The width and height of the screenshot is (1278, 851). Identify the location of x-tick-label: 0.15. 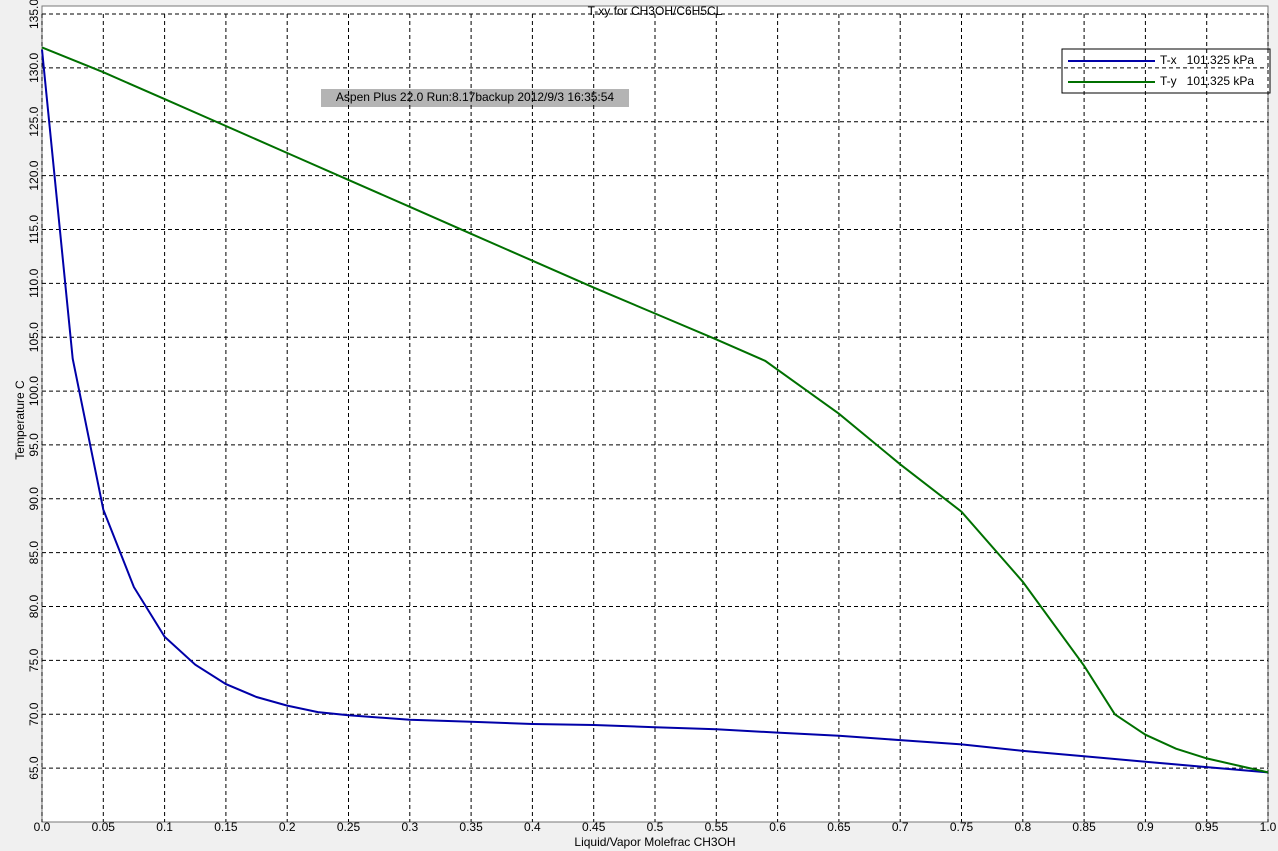
(226, 827).